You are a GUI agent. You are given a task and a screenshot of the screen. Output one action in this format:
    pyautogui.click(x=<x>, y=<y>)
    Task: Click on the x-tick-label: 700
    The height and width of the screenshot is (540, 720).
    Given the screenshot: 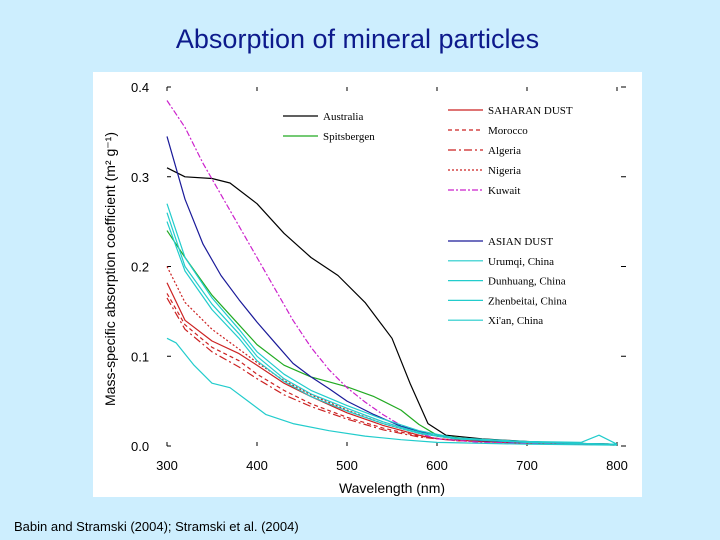 What is the action you would take?
    pyautogui.click(x=527, y=465)
    